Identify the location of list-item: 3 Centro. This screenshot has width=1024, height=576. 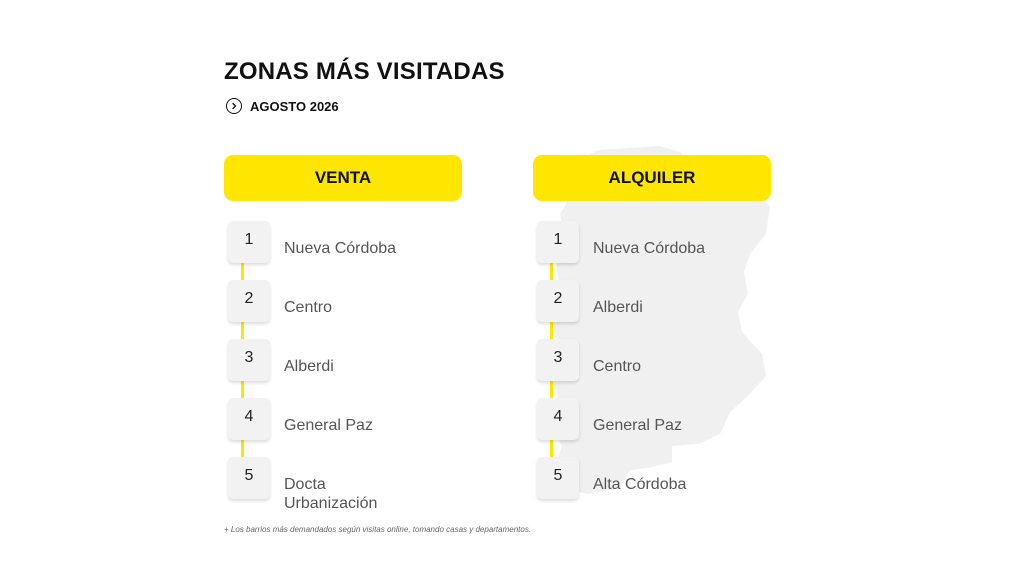
(652, 368).